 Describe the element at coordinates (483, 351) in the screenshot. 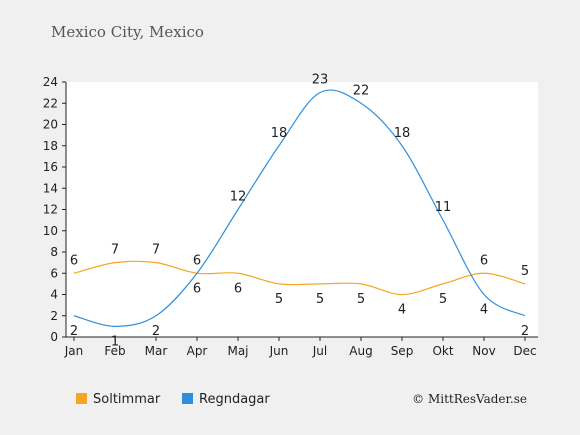

I see `x-tick-label: Nov` at that location.